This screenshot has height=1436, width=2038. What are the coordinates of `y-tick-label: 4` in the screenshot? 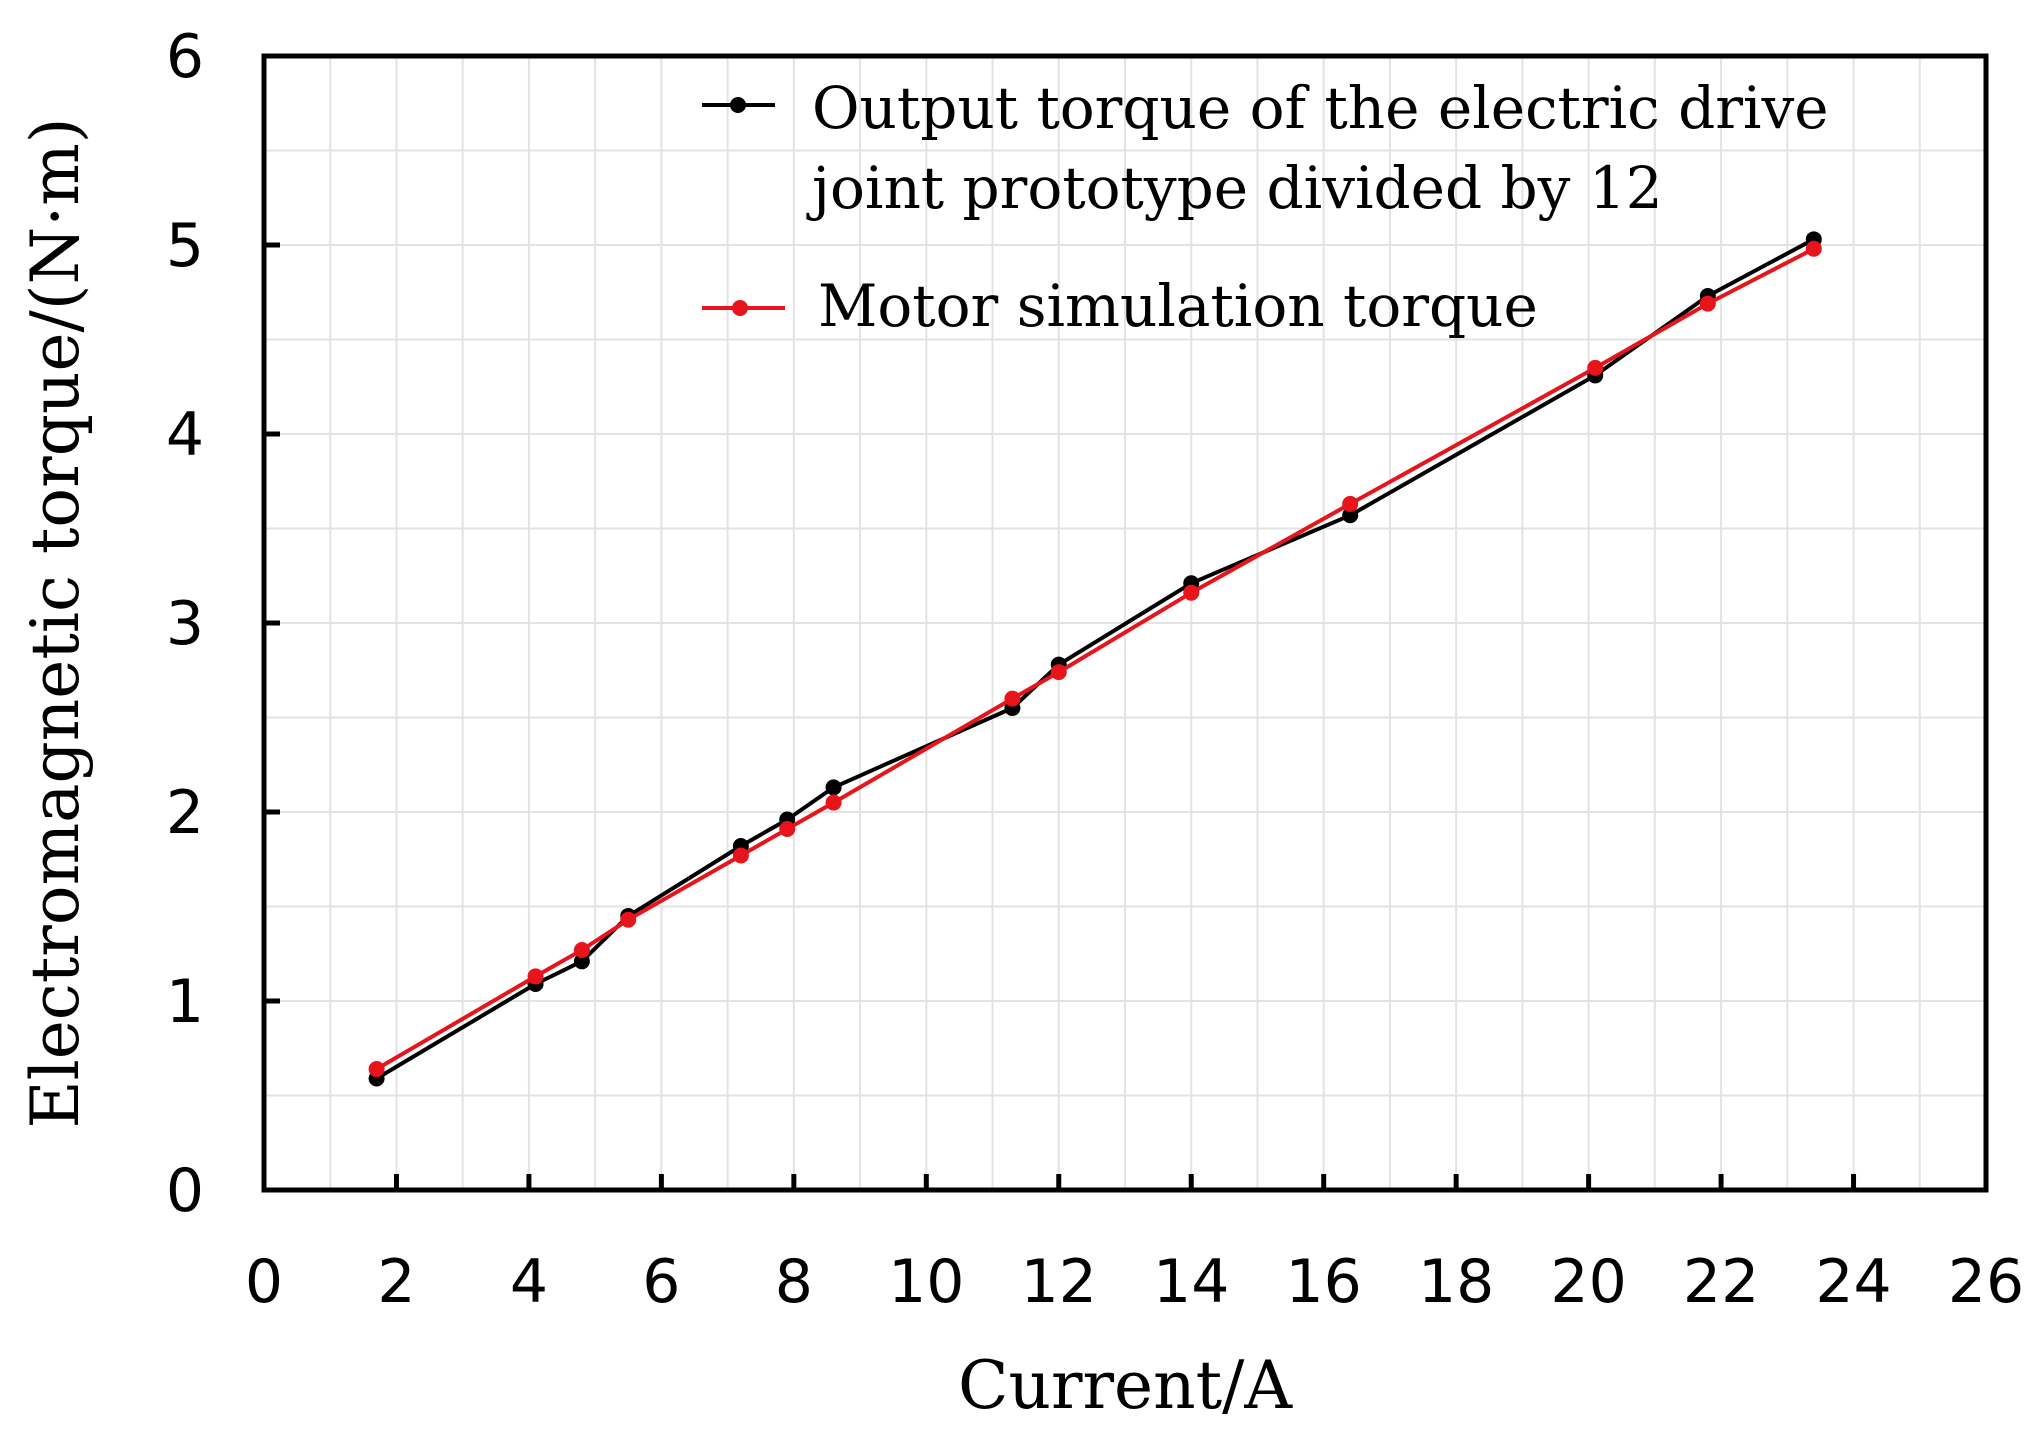 It's located at (185, 435).